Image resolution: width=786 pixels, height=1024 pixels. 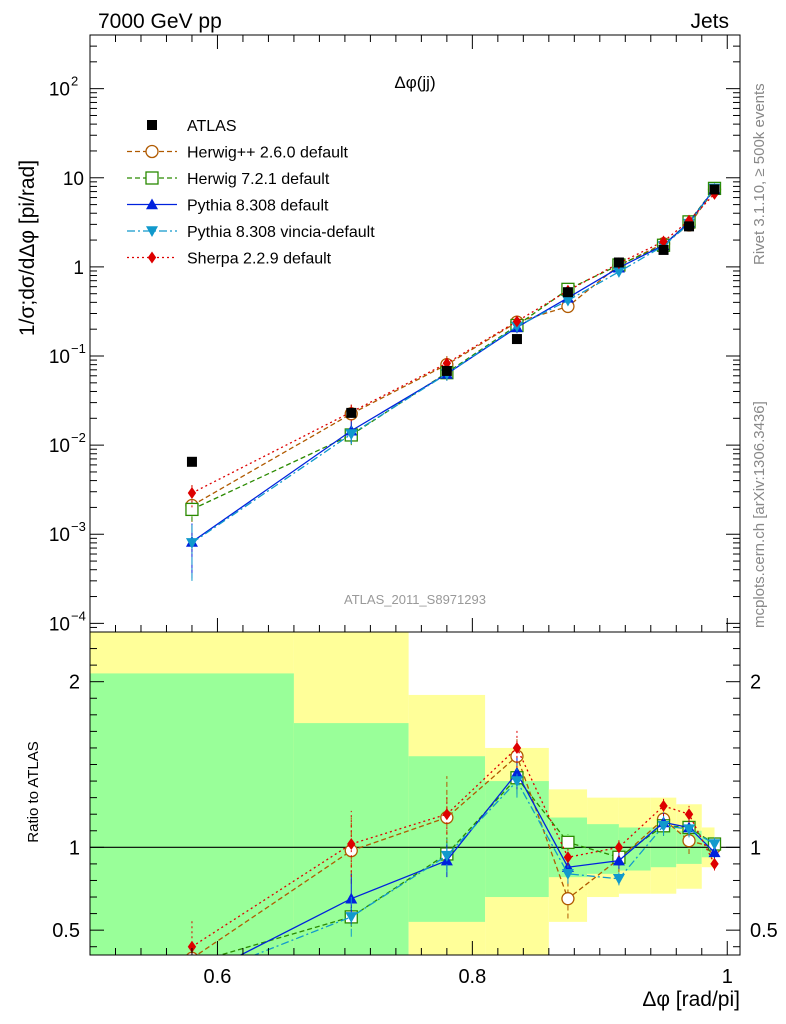 What do you see at coordinates (212, 126) in the screenshot?
I see `legend-label-0: ATLAS` at bounding box center [212, 126].